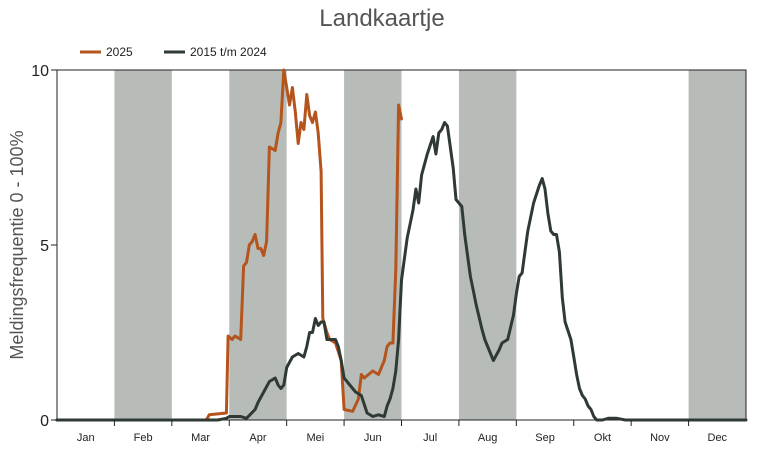 The width and height of the screenshot is (765, 450). What do you see at coordinates (17, 244) in the screenshot?
I see `y-axis-label: Meldingsfrequentie 0 - 100%` at bounding box center [17, 244].